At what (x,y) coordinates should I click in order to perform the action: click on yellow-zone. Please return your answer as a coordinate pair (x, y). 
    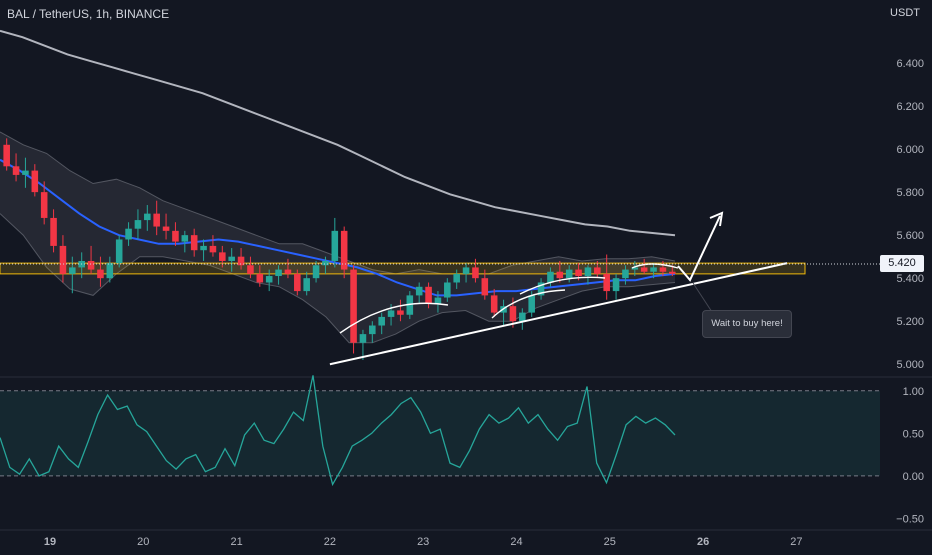
    Looking at the image, I should click on (403, 268).